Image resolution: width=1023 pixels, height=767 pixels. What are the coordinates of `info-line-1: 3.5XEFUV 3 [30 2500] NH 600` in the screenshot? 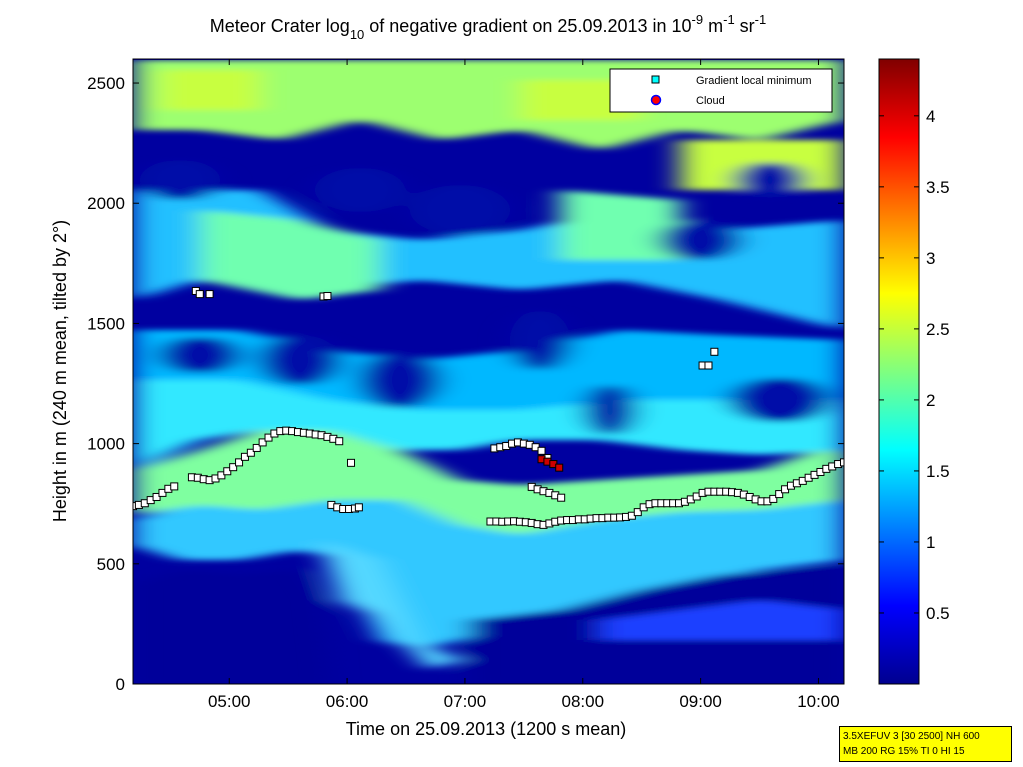 It's located at (911, 736).